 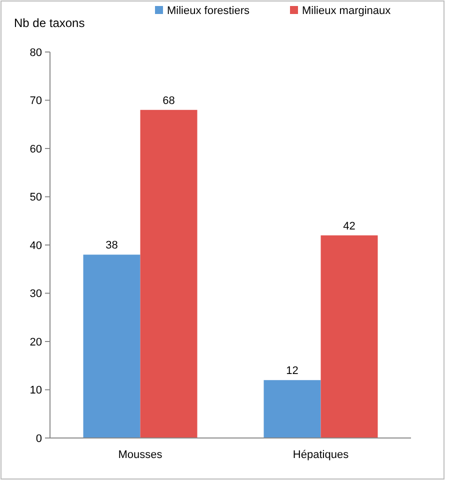 I want to click on y-axis-title: Nb de taxons, so click(x=49, y=23).